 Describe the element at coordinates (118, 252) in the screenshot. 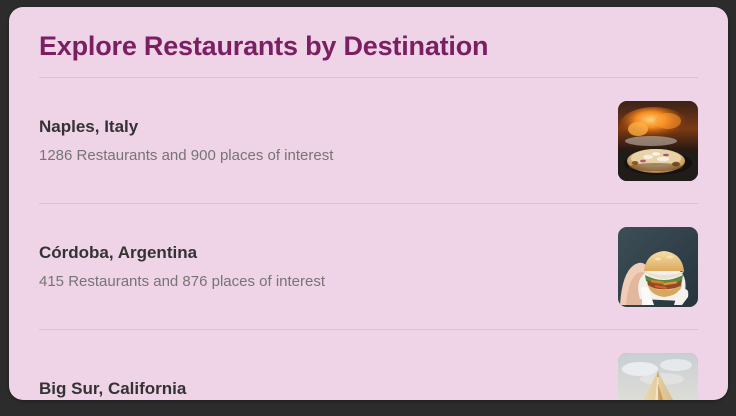

I see `destination-name: Córdoba, Argentina` at that location.